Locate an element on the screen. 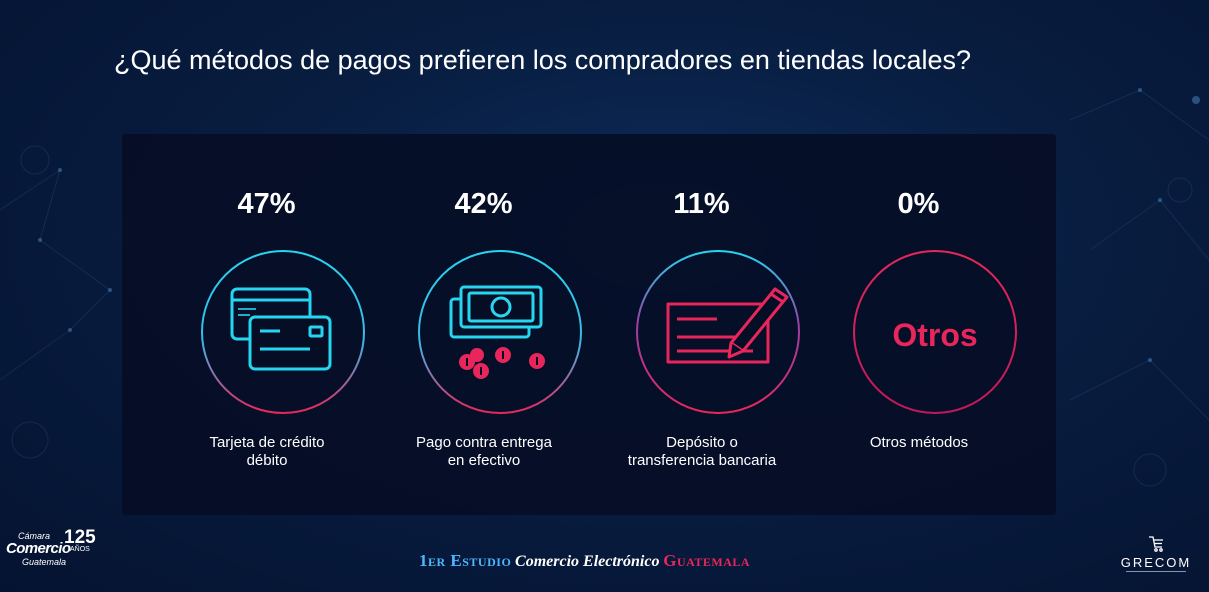 The width and height of the screenshot is (1209, 592). stat-label-line1: Otros métodos is located at coordinates (919, 442).